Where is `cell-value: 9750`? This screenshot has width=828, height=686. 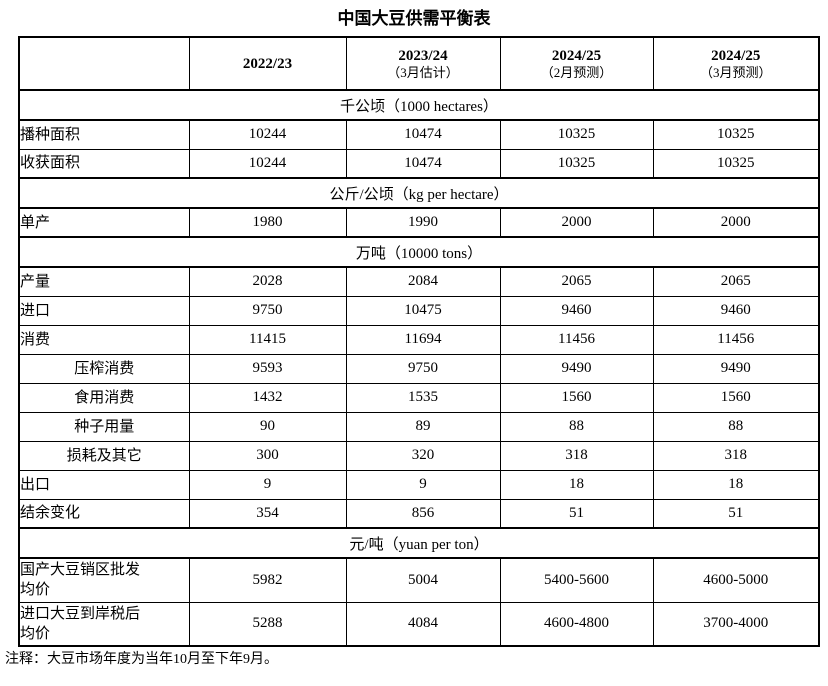
cell-value: 9750 is located at coordinates (423, 368).